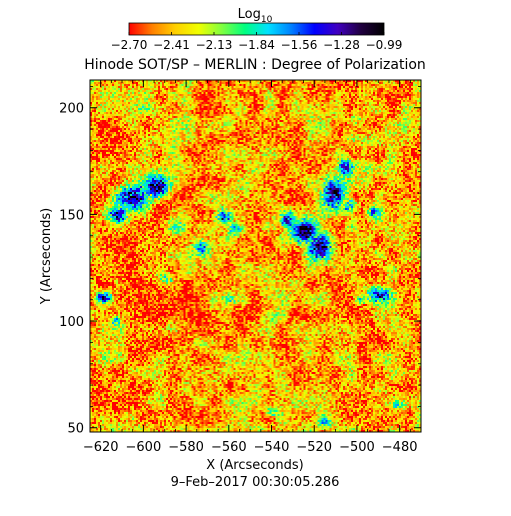 The width and height of the screenshot is (511, 516). Describe the element at coordinates (46, 256) in the screenshot. I see `y-axis-label: Y (Arcseconds)` at that location.